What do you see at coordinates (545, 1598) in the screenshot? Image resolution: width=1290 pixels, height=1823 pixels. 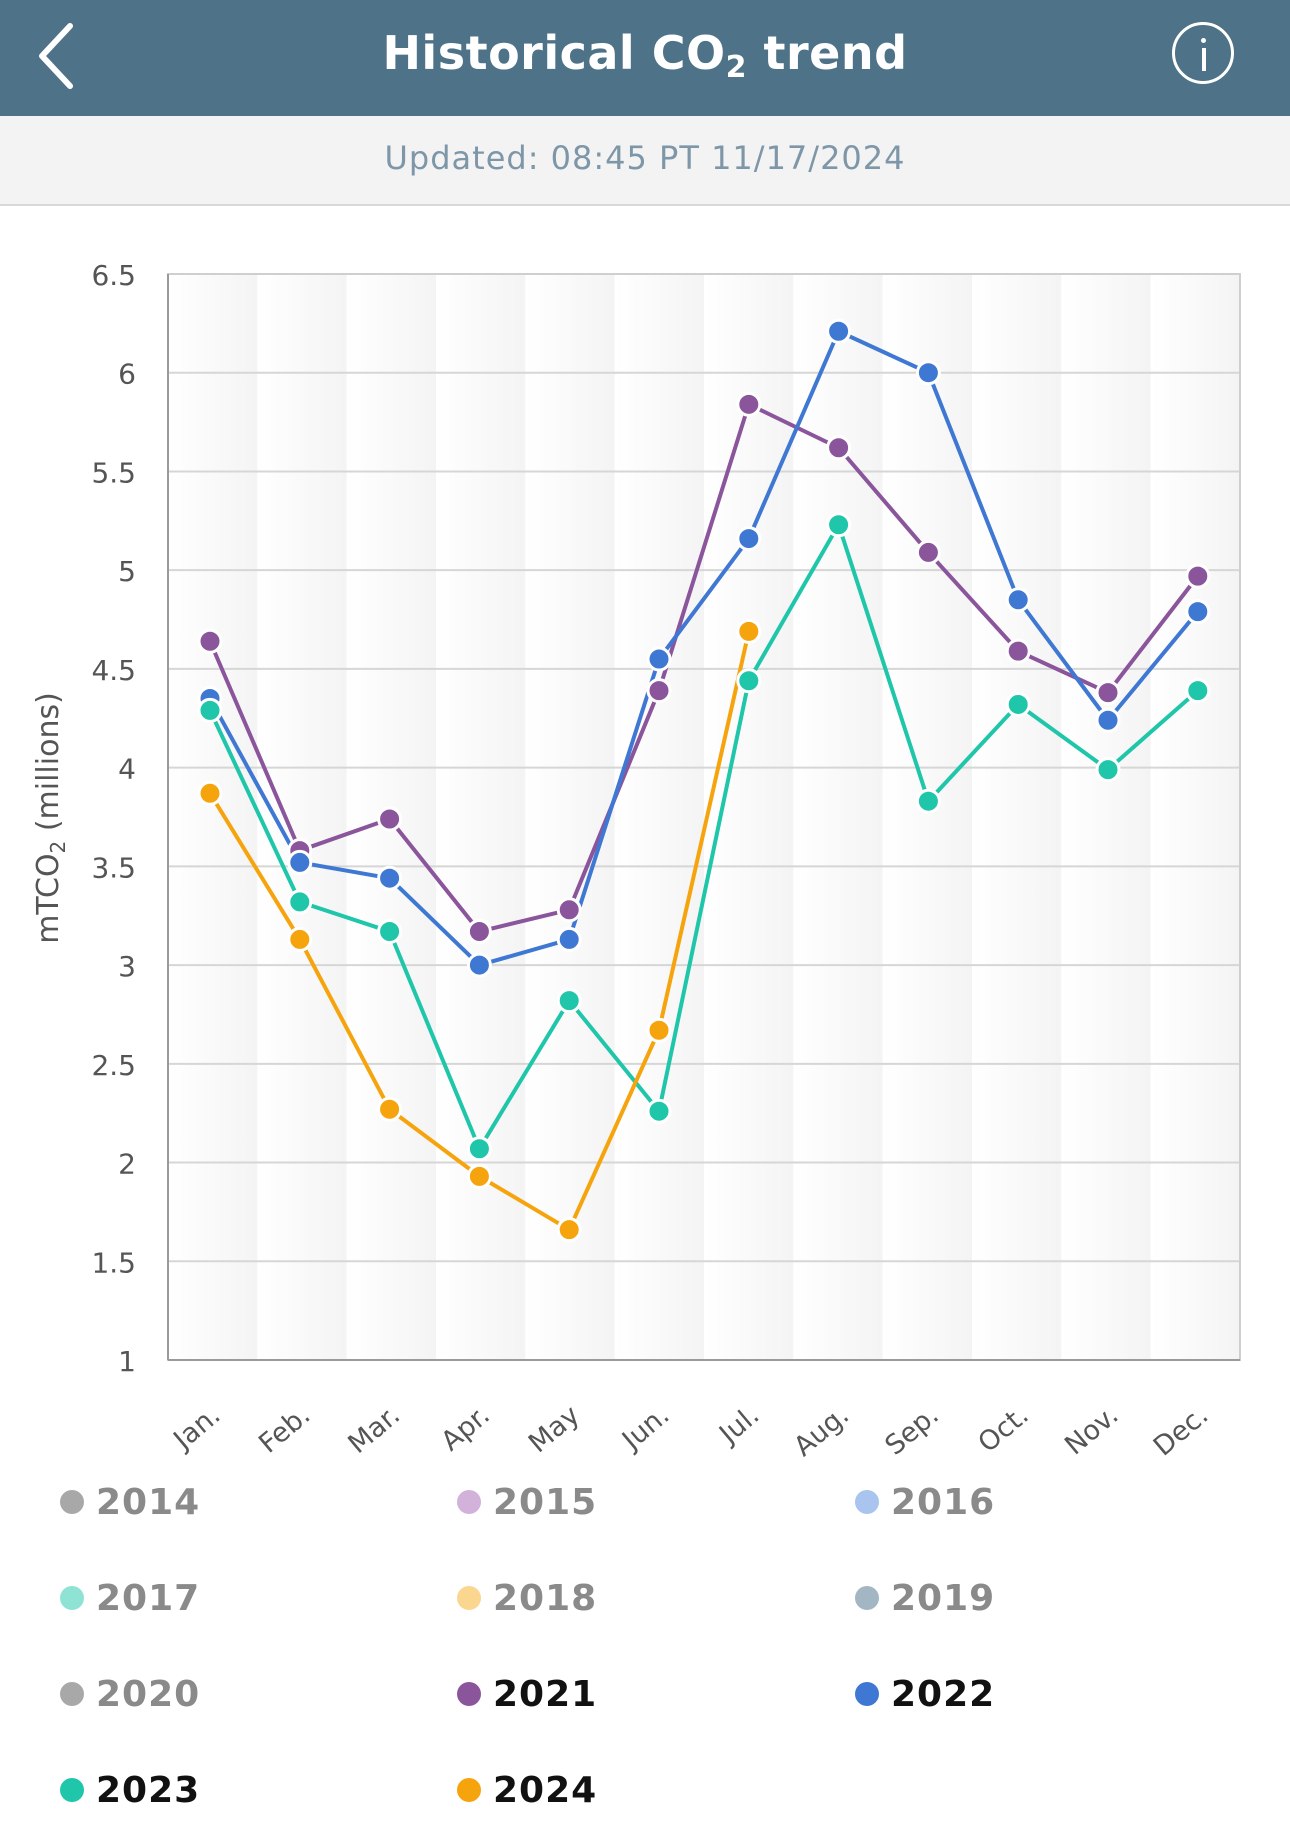 I see `legend-label: 2018` at bounding box center [545, 1598].